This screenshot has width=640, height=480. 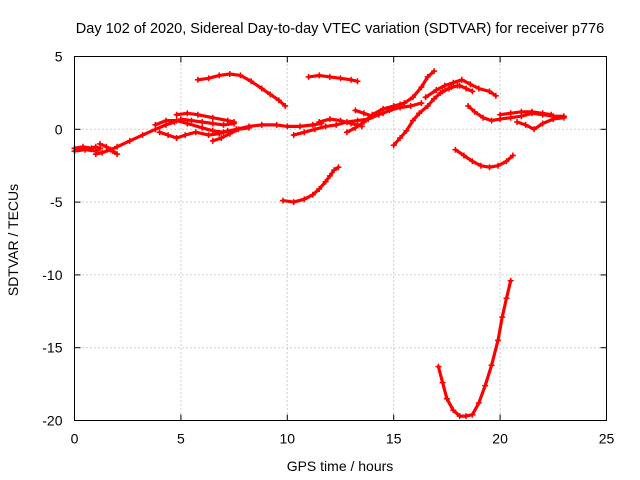 What do you see at coordinates (75, 439) in the screenshot?
I see `x-tick-label: 0` at bounding box center [75, 439].